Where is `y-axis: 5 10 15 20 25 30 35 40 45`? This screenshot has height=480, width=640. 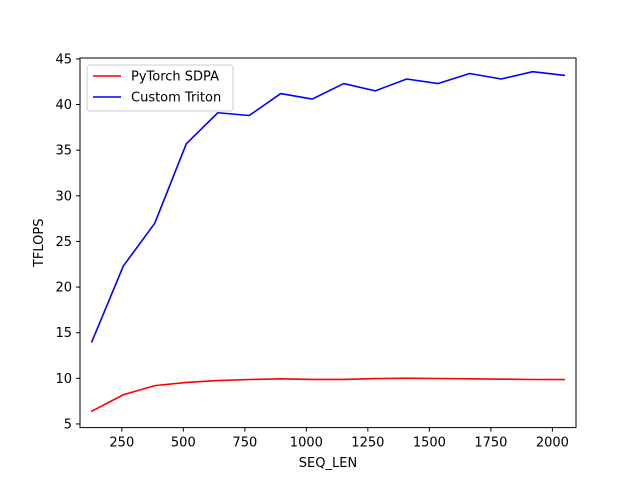
y-axis: 5 10 15 20 25 30 35 40 45 is located at coordinates (67, 242).